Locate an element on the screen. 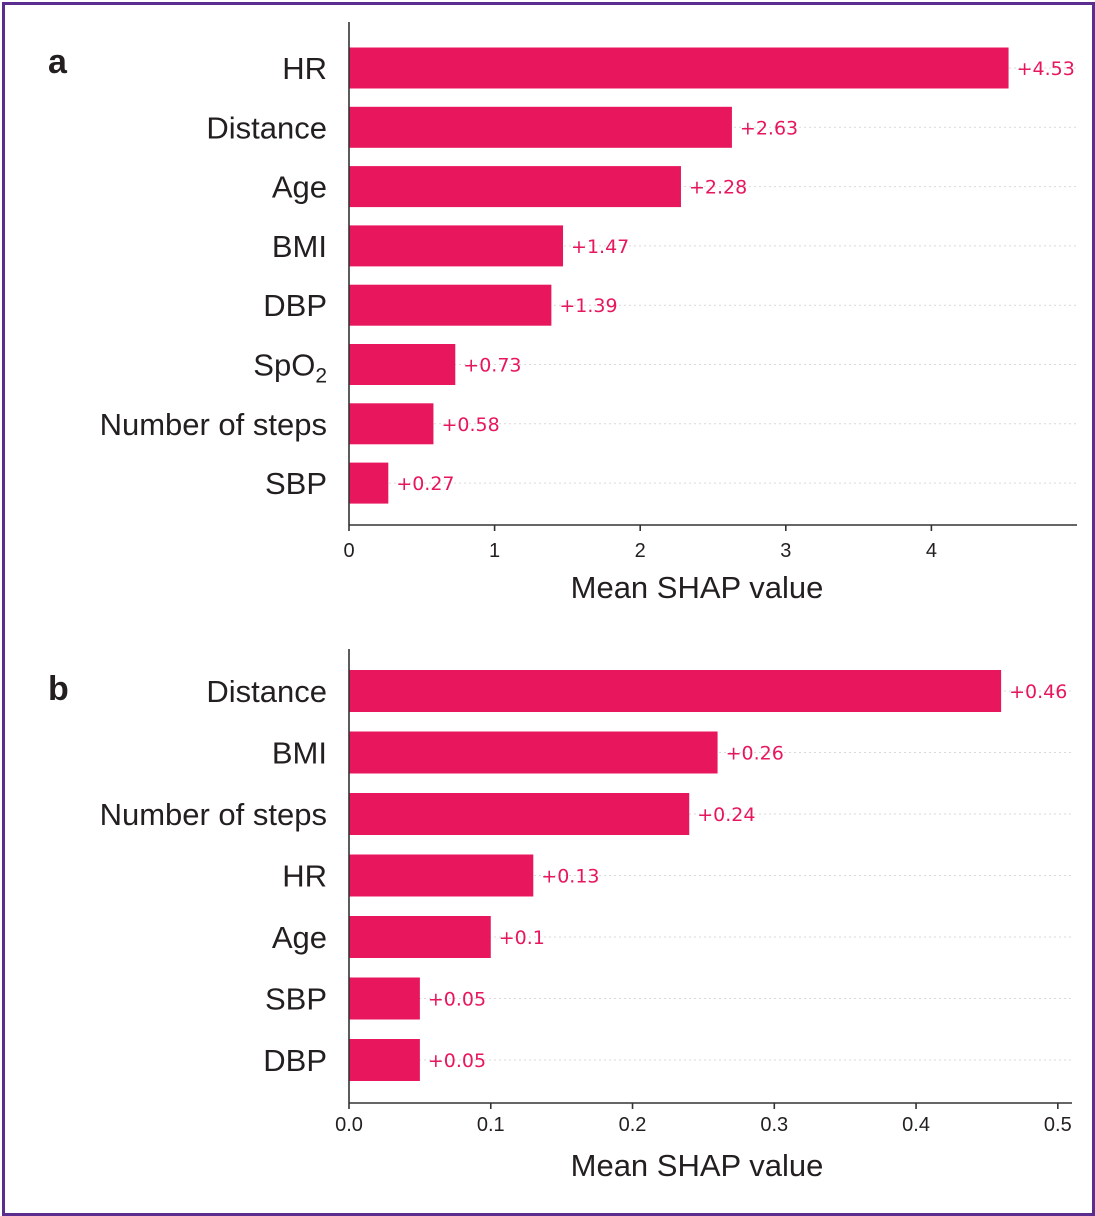  x-tick-label: 4 is located at coordinates (931, 551).